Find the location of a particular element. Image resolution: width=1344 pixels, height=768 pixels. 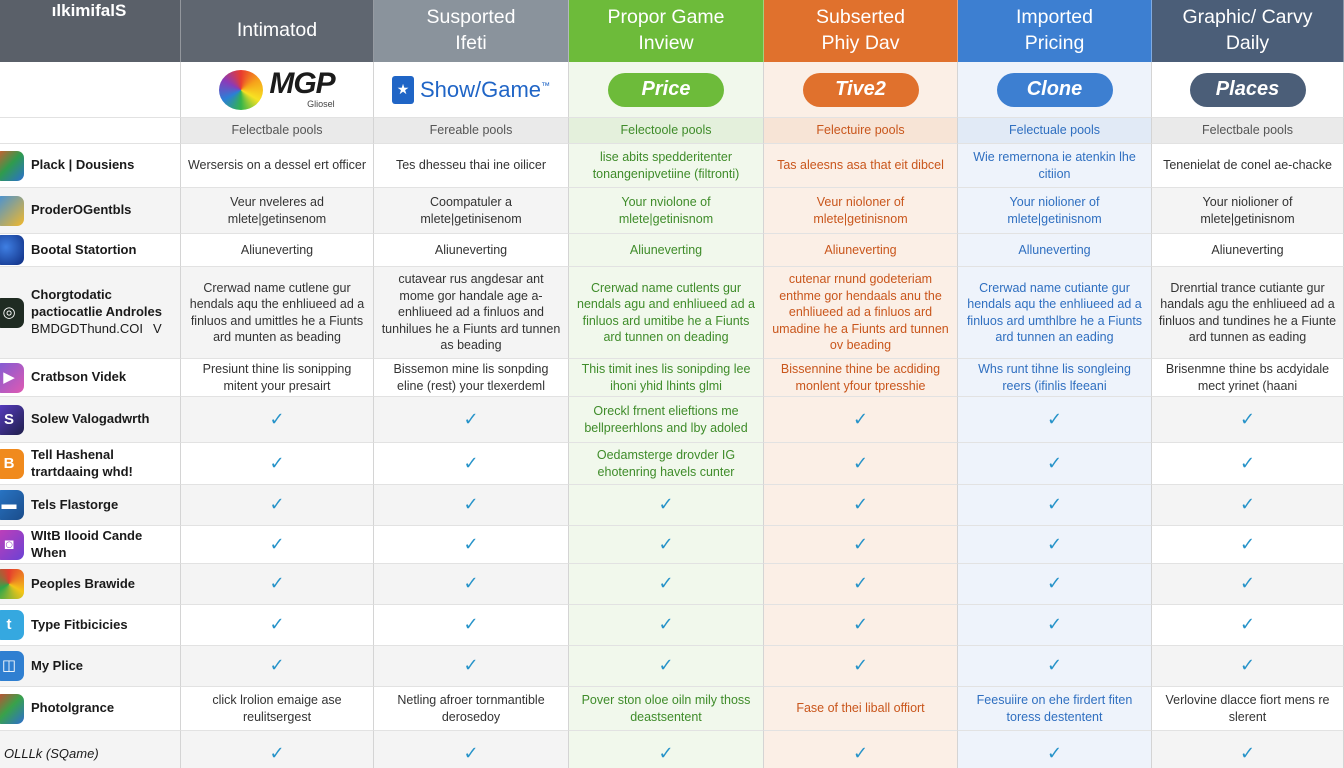

card-icon: ▬ is located at coordinates (12, 505).